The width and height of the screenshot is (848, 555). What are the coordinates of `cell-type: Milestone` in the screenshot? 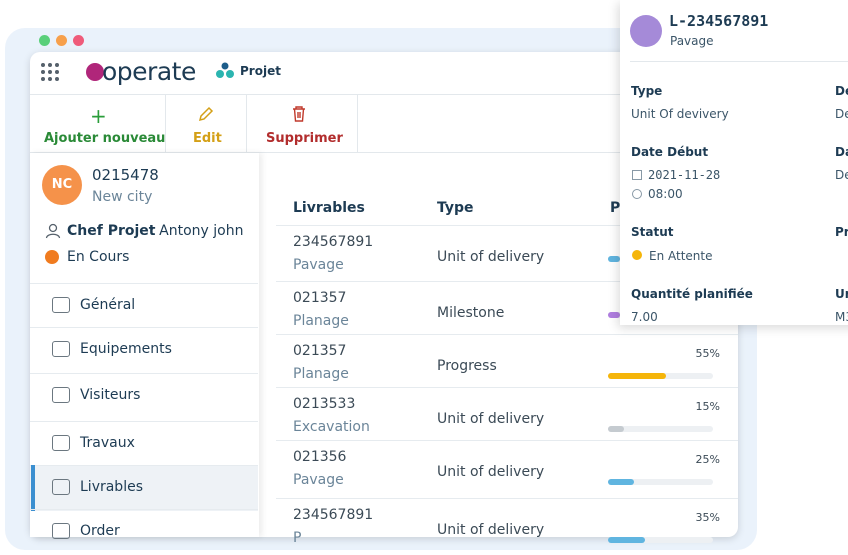 It's located at (471, 313).